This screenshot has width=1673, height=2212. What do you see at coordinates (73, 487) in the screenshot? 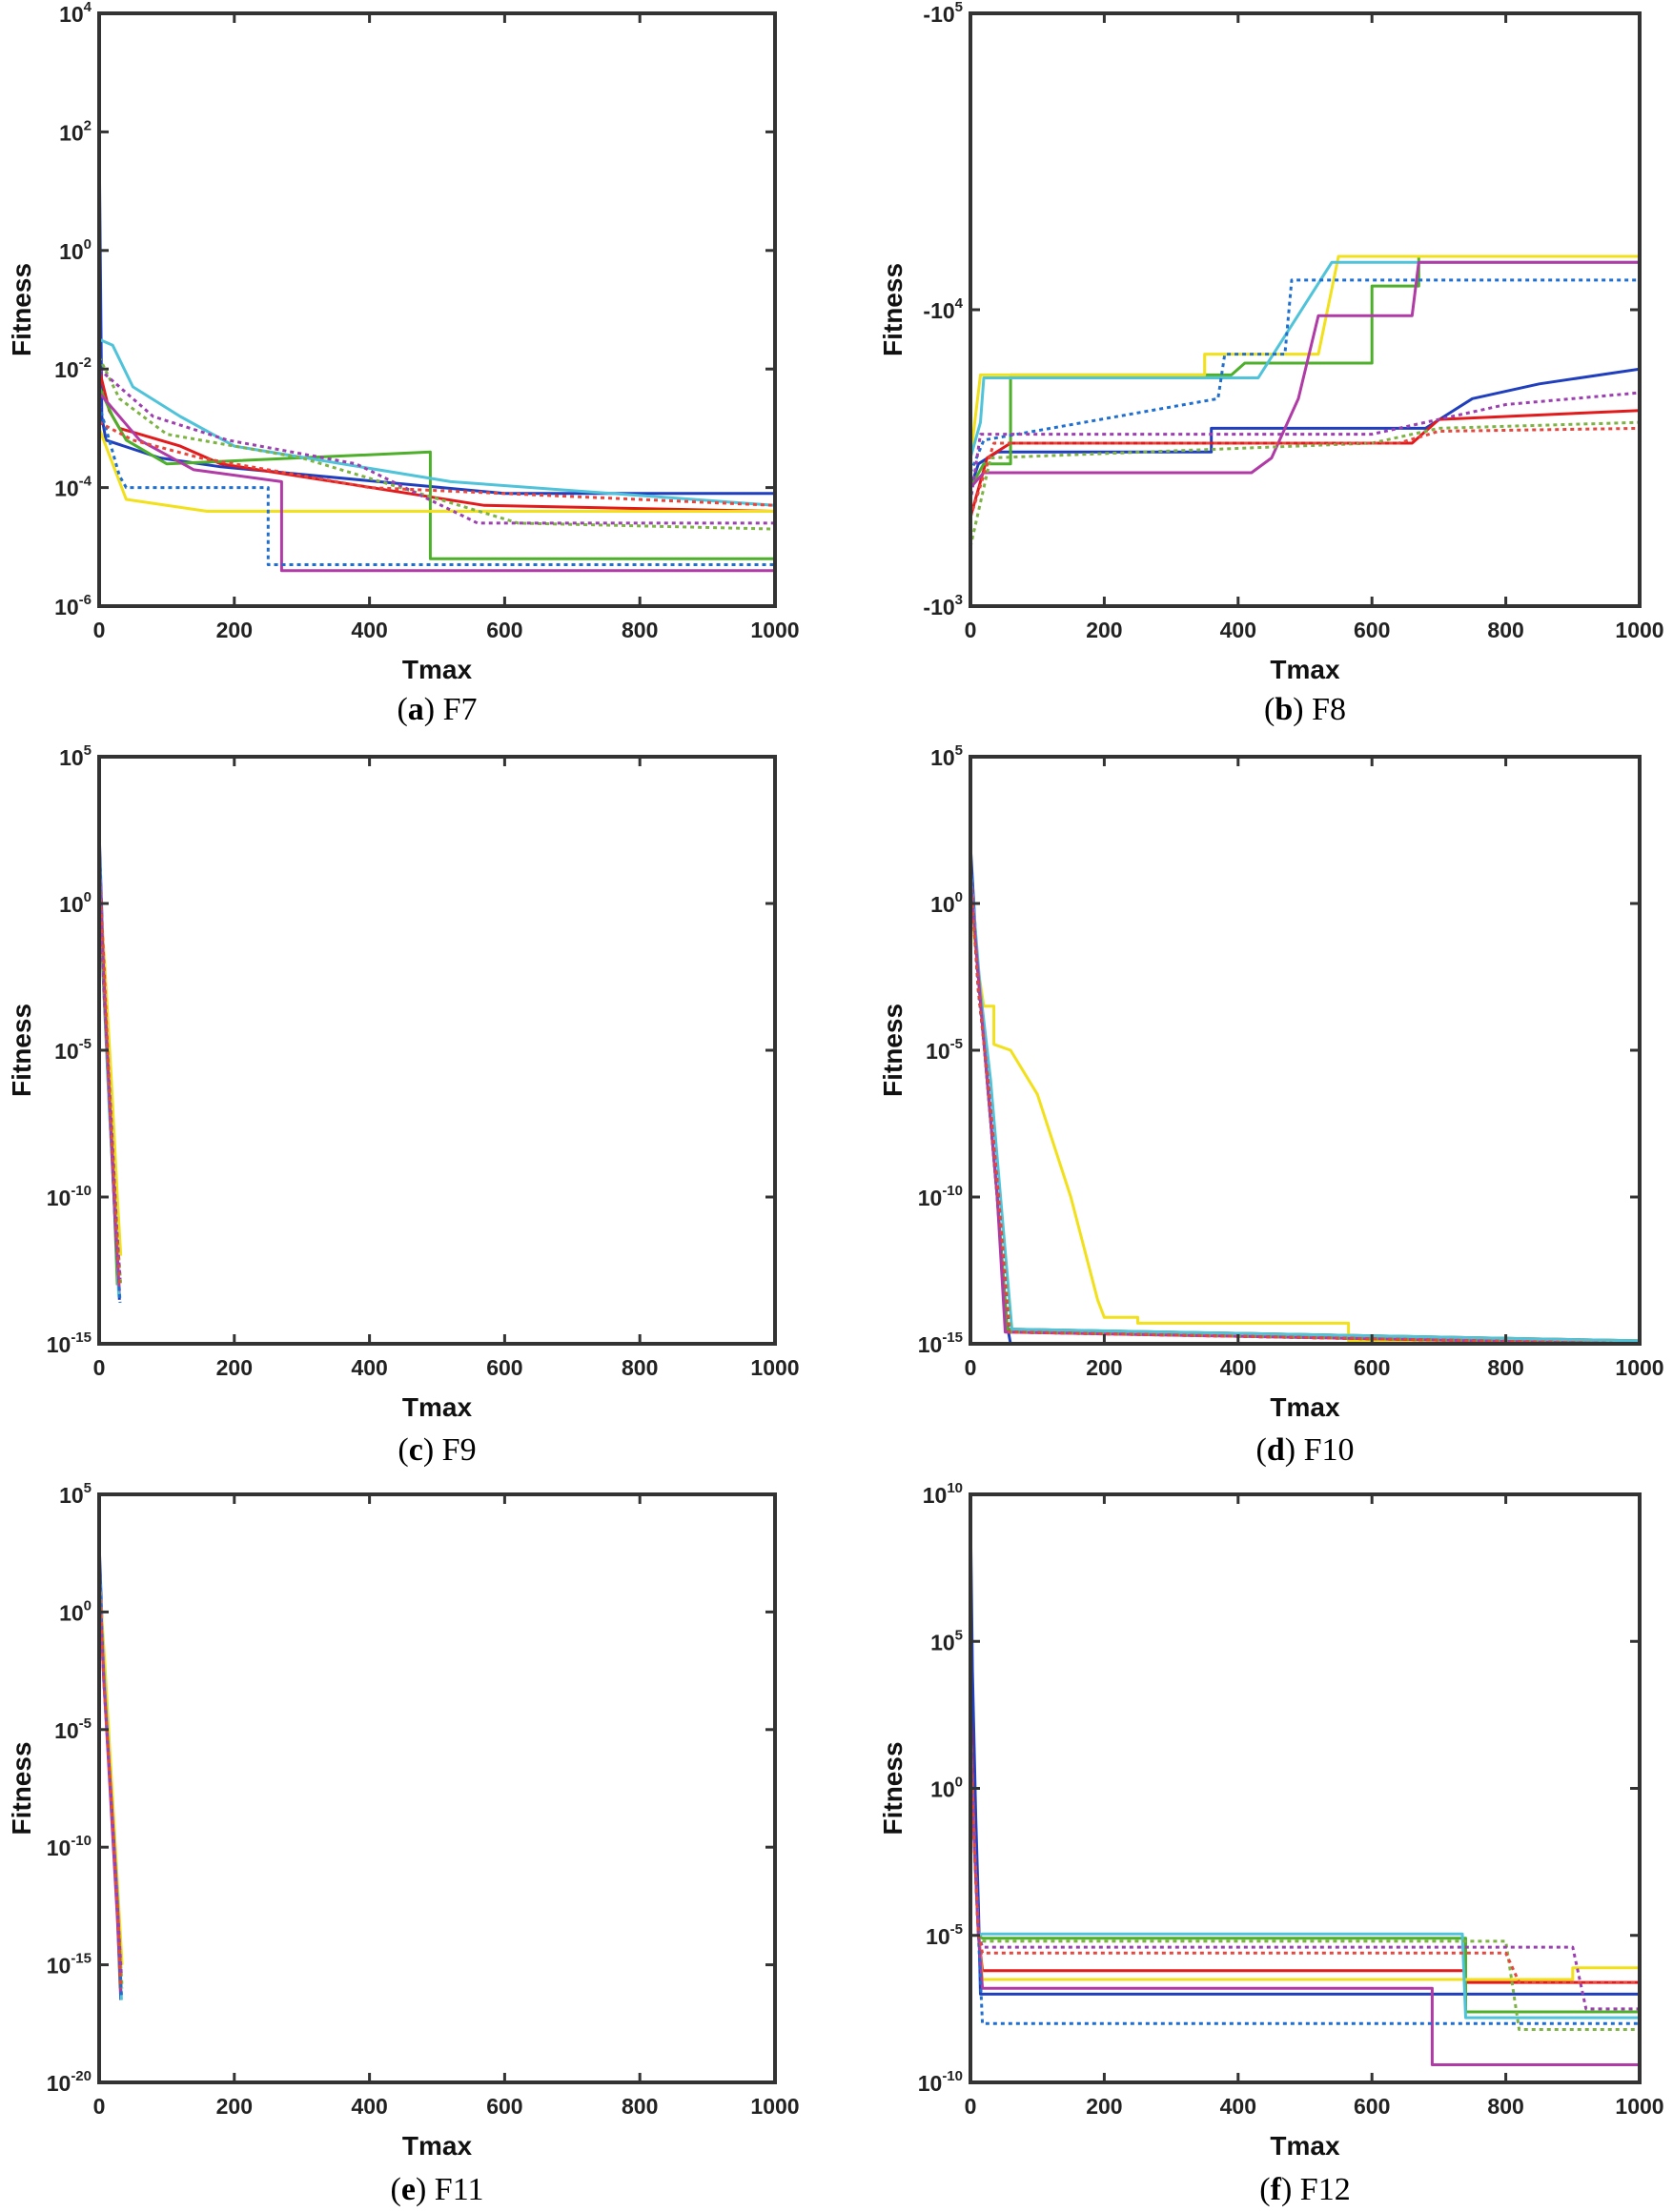
I see `y-tick-label: 10⁻⁴` at bounding box center [73, 487].